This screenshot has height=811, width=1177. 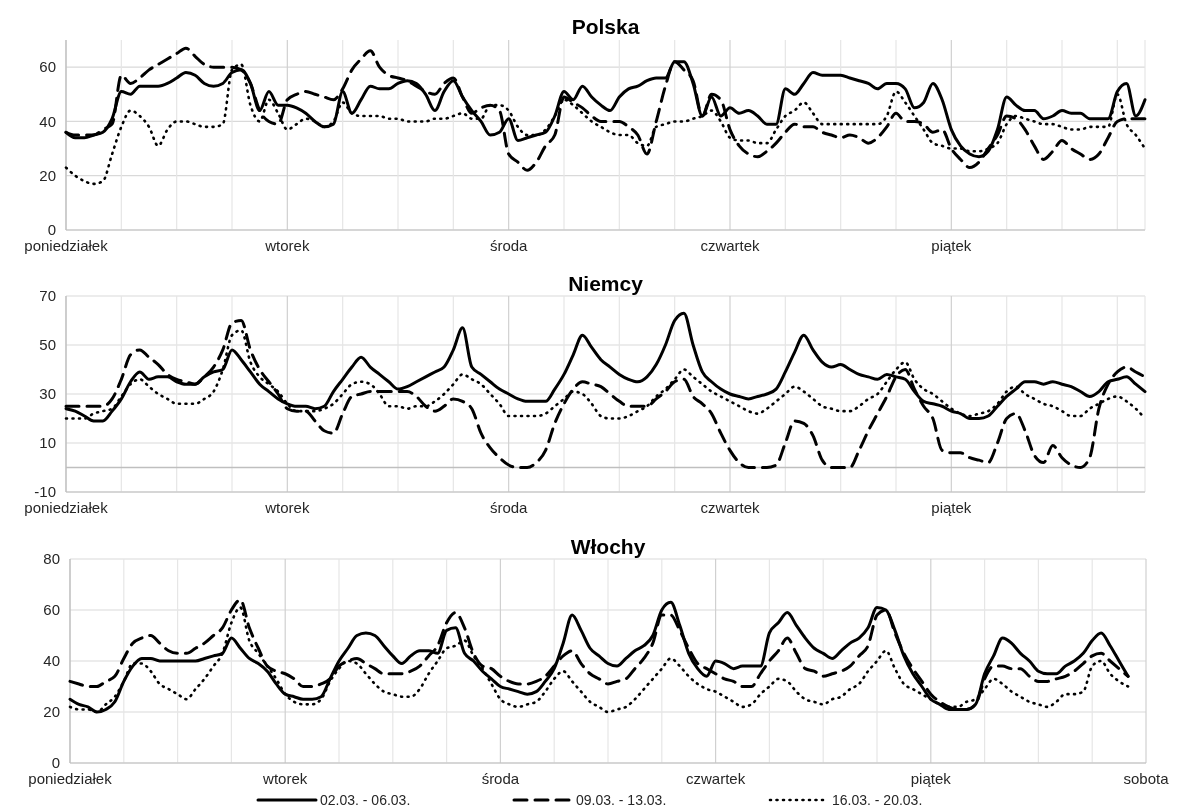 What do you see at coordinates (606, 283) in the screenshot?
I see `chart-title: Niemcy` at bounding box center [606, 283].